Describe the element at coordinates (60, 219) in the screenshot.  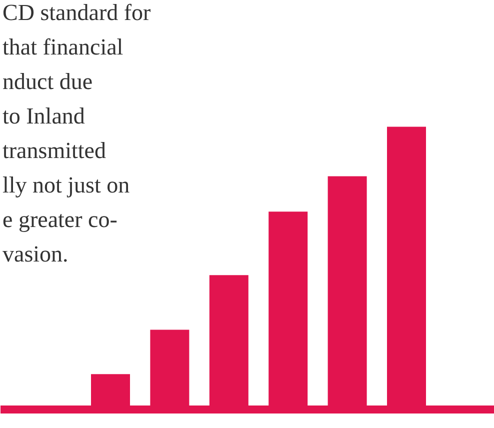
I see `annotation: e greater co-` at that location.